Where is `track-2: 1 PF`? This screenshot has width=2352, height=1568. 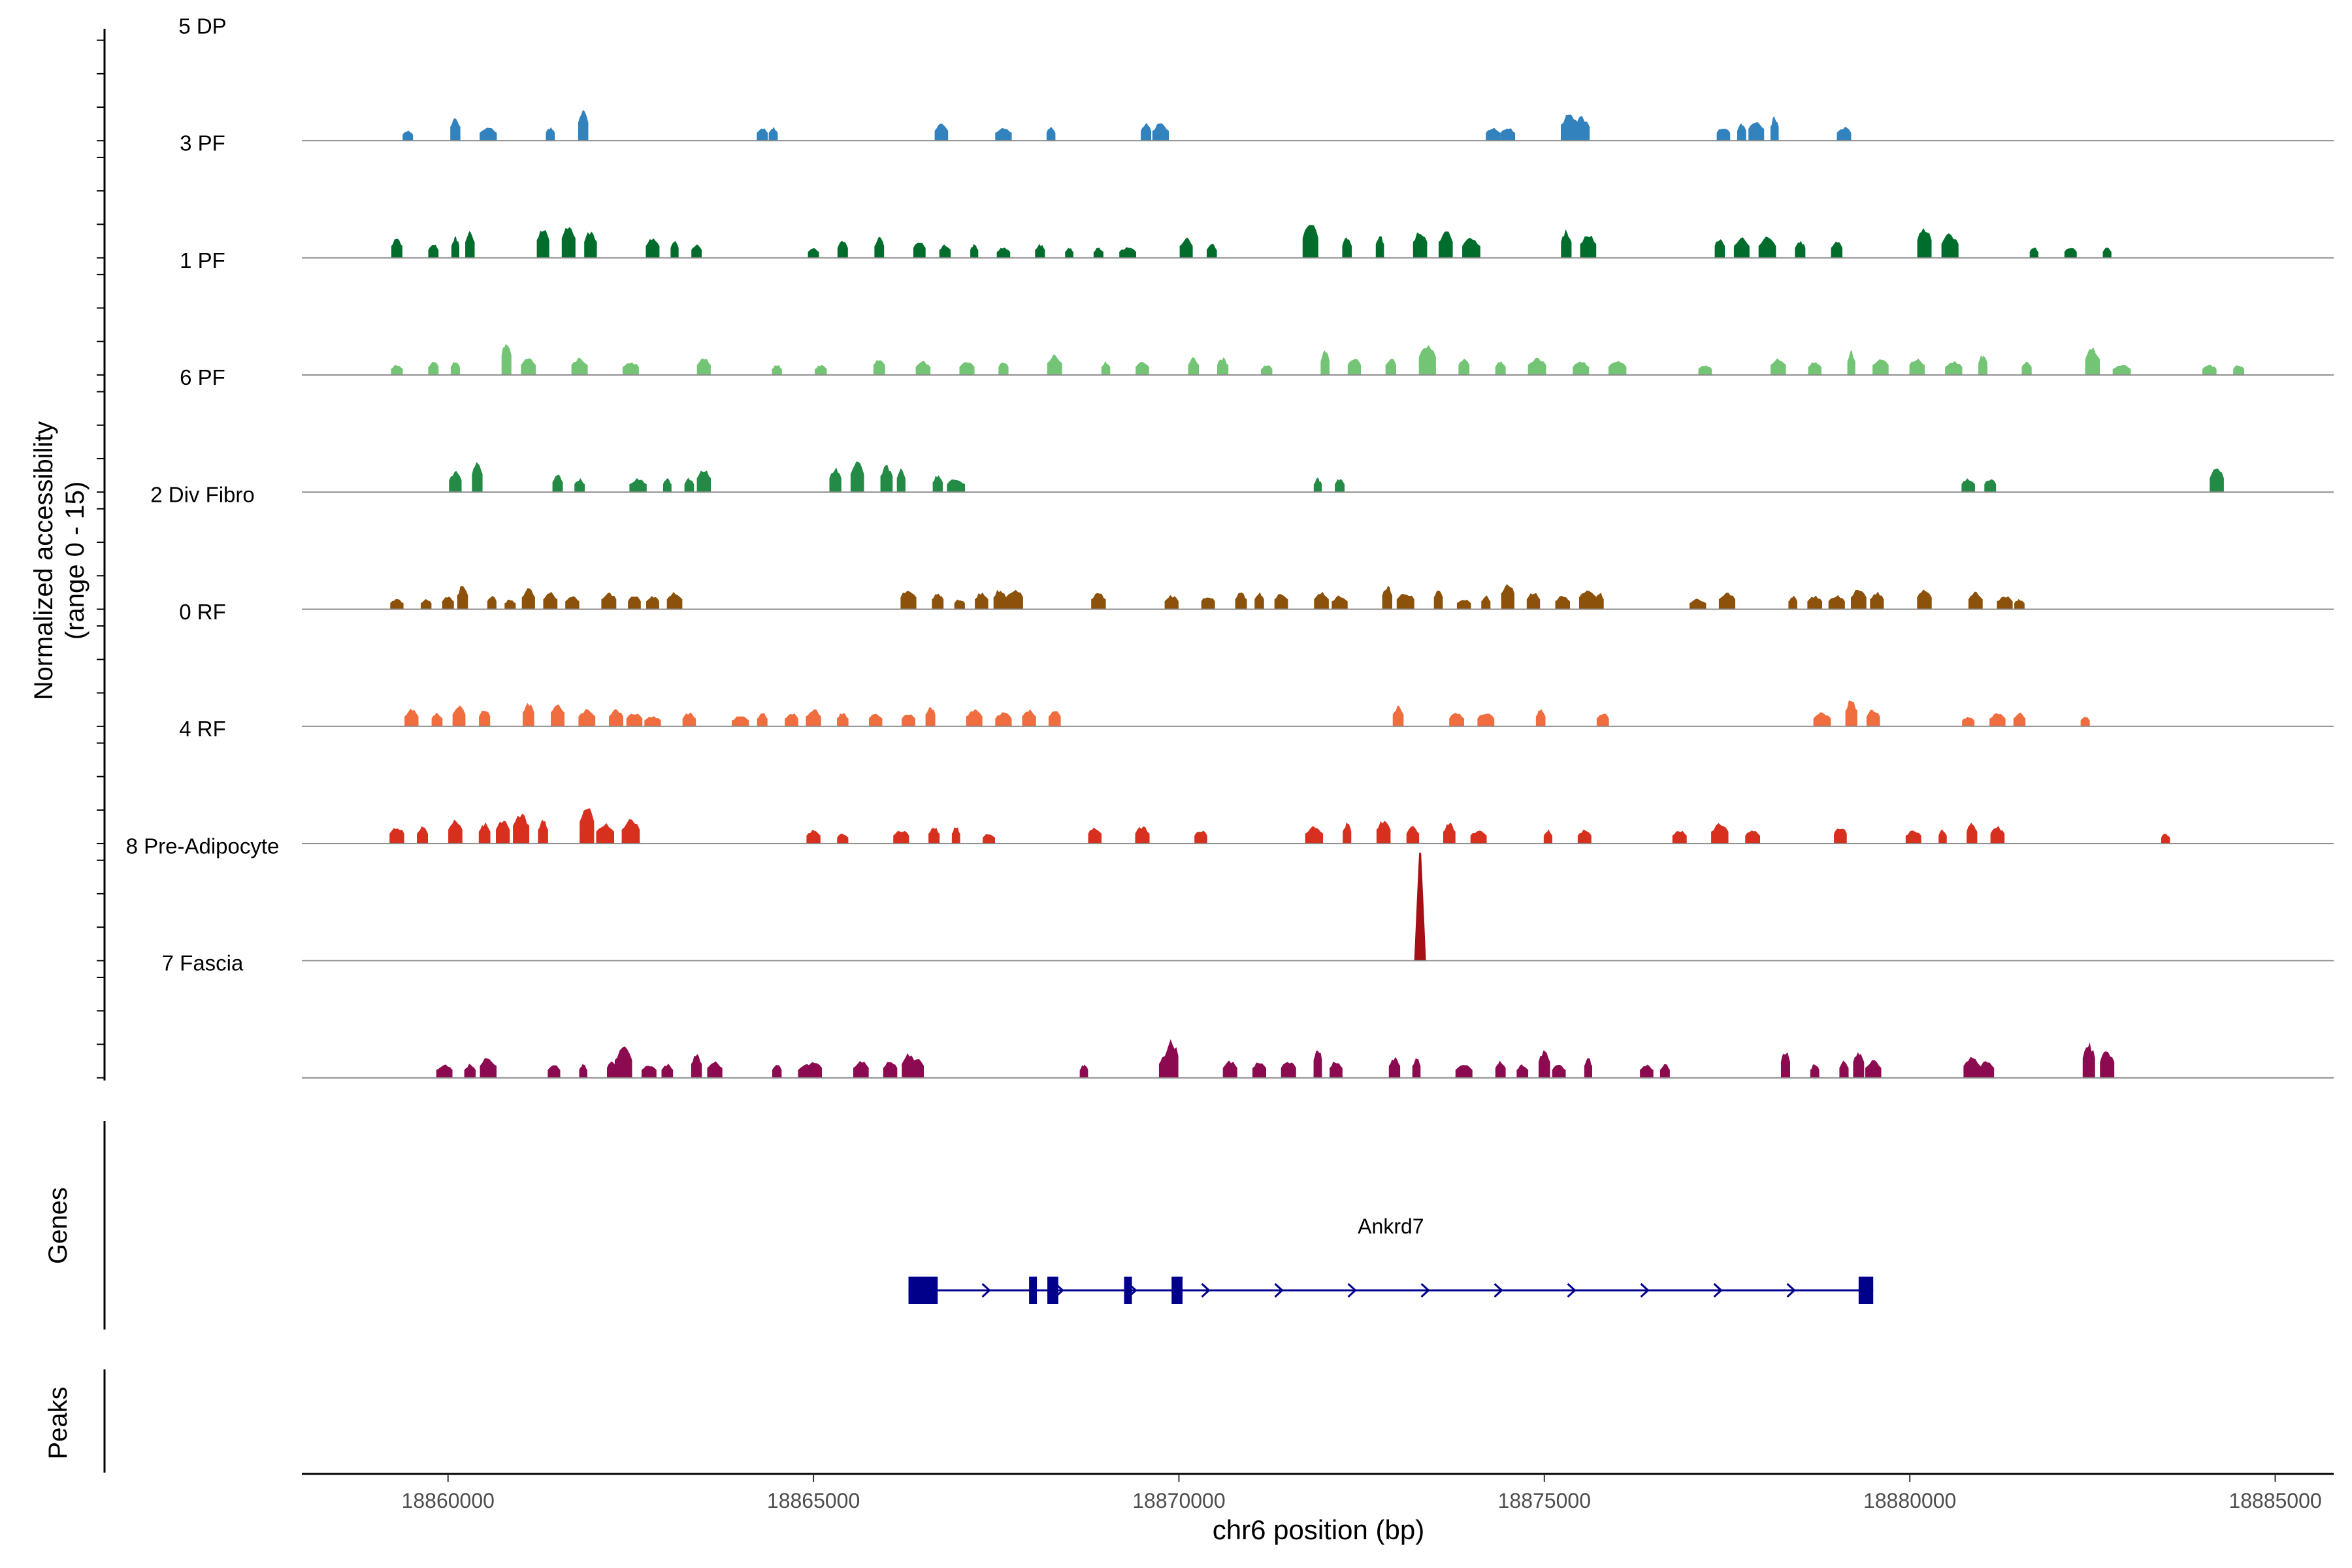 track-2: 1 PF is located at coordinates (1257, 312).